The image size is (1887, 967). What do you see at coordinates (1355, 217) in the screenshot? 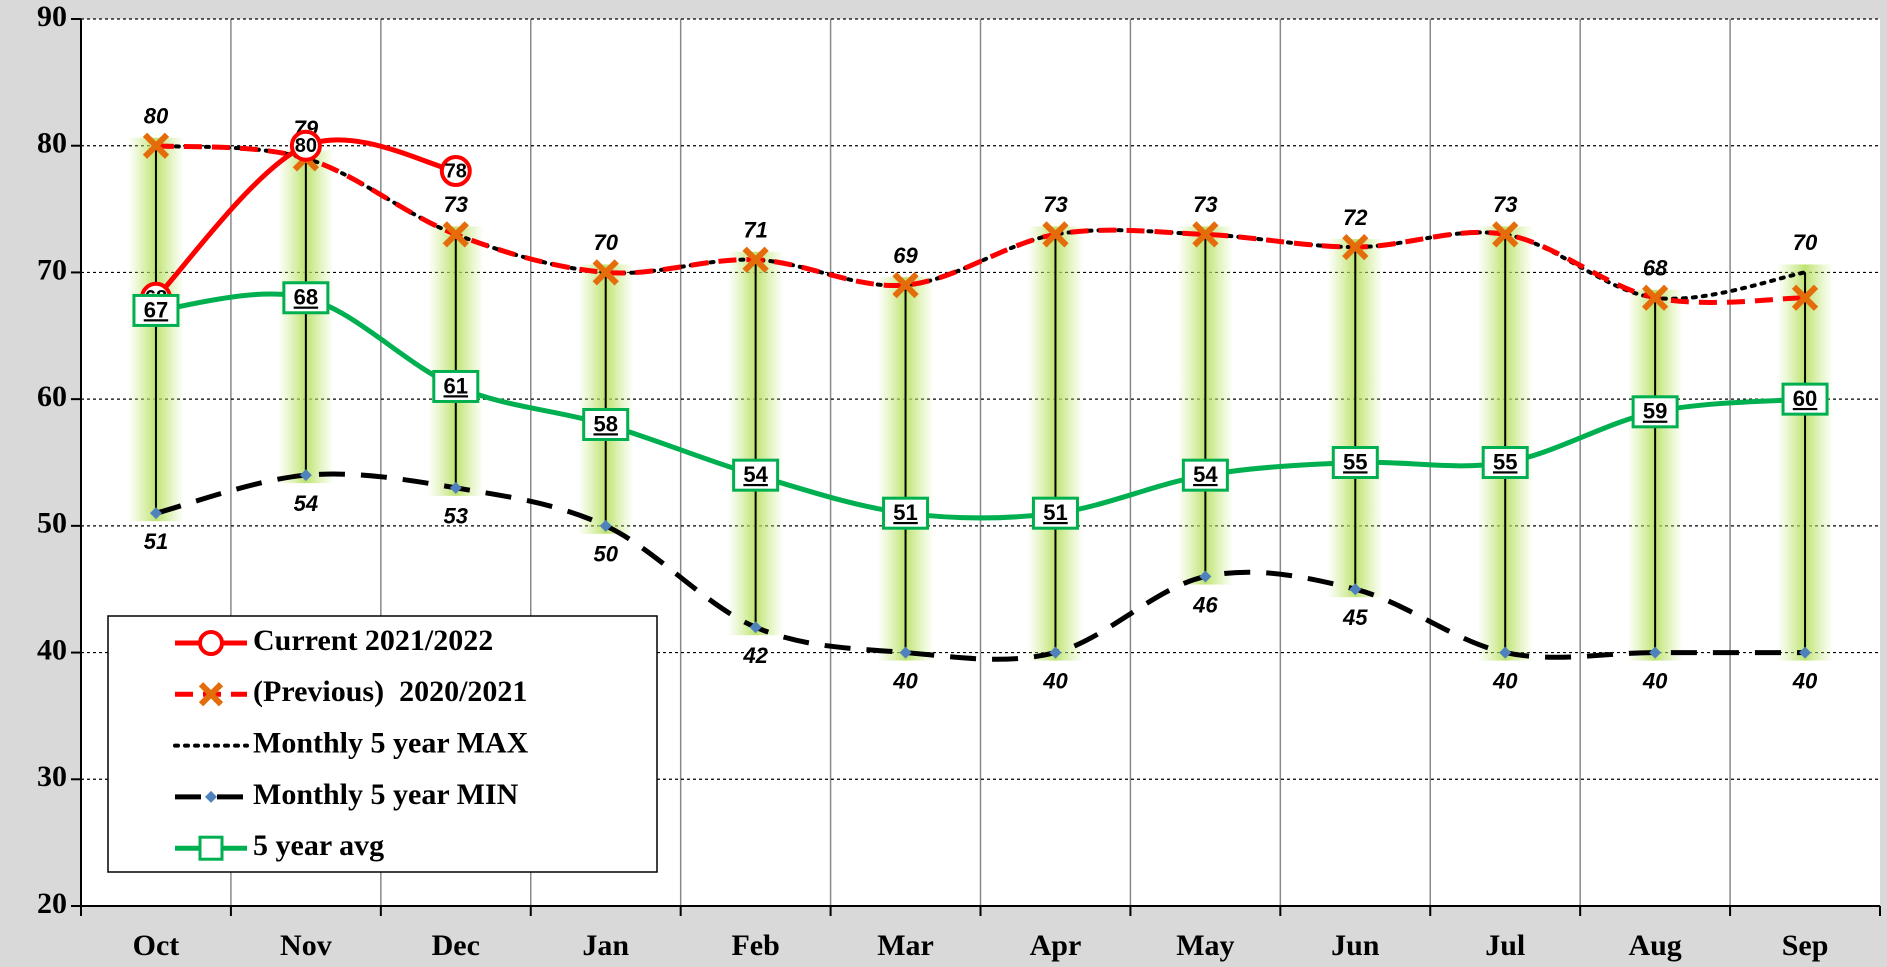
I see `data-label: 72` at bounding box center [1355, 217].